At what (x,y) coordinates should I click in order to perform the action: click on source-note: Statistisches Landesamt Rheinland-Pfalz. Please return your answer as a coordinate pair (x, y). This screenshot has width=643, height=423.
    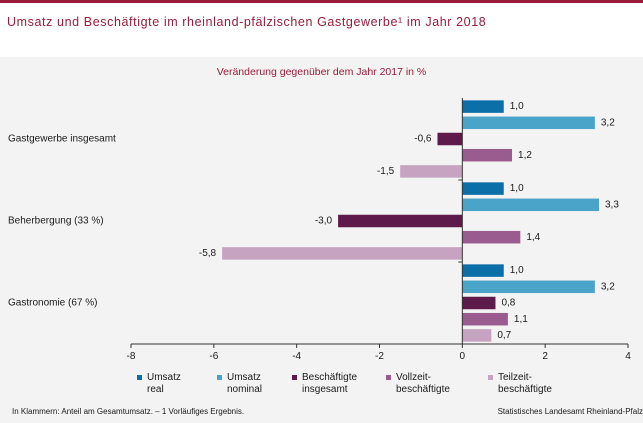
    Looking at the image, I should click on (570, 411).